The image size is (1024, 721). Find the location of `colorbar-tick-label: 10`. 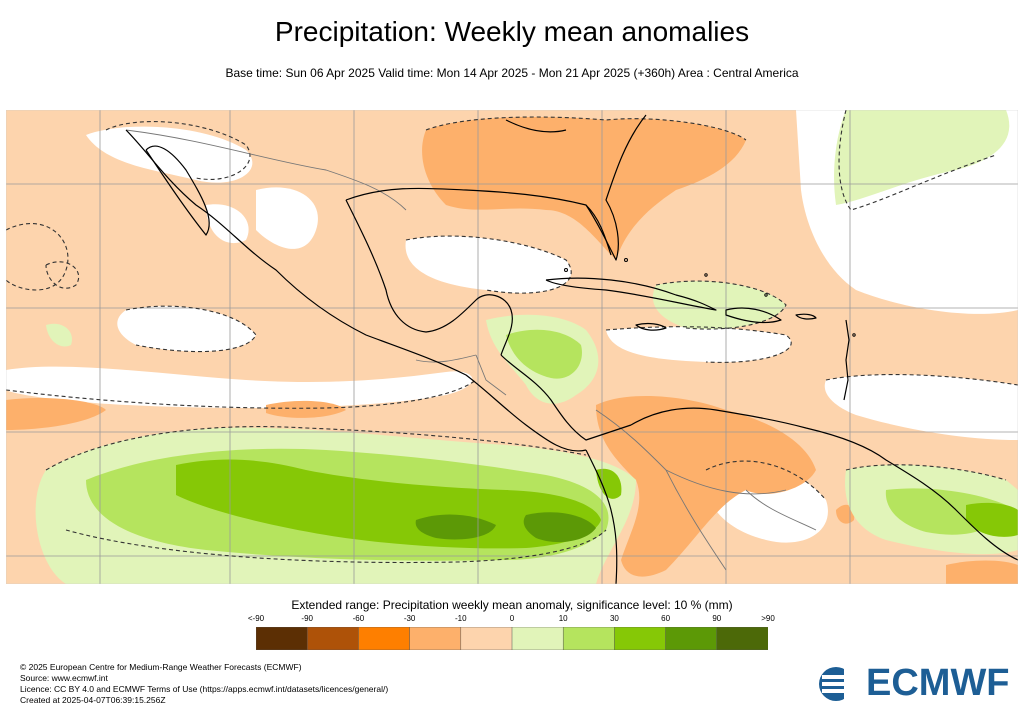

colorbar-tick-label: 10 is located at coordinates (563, 618).